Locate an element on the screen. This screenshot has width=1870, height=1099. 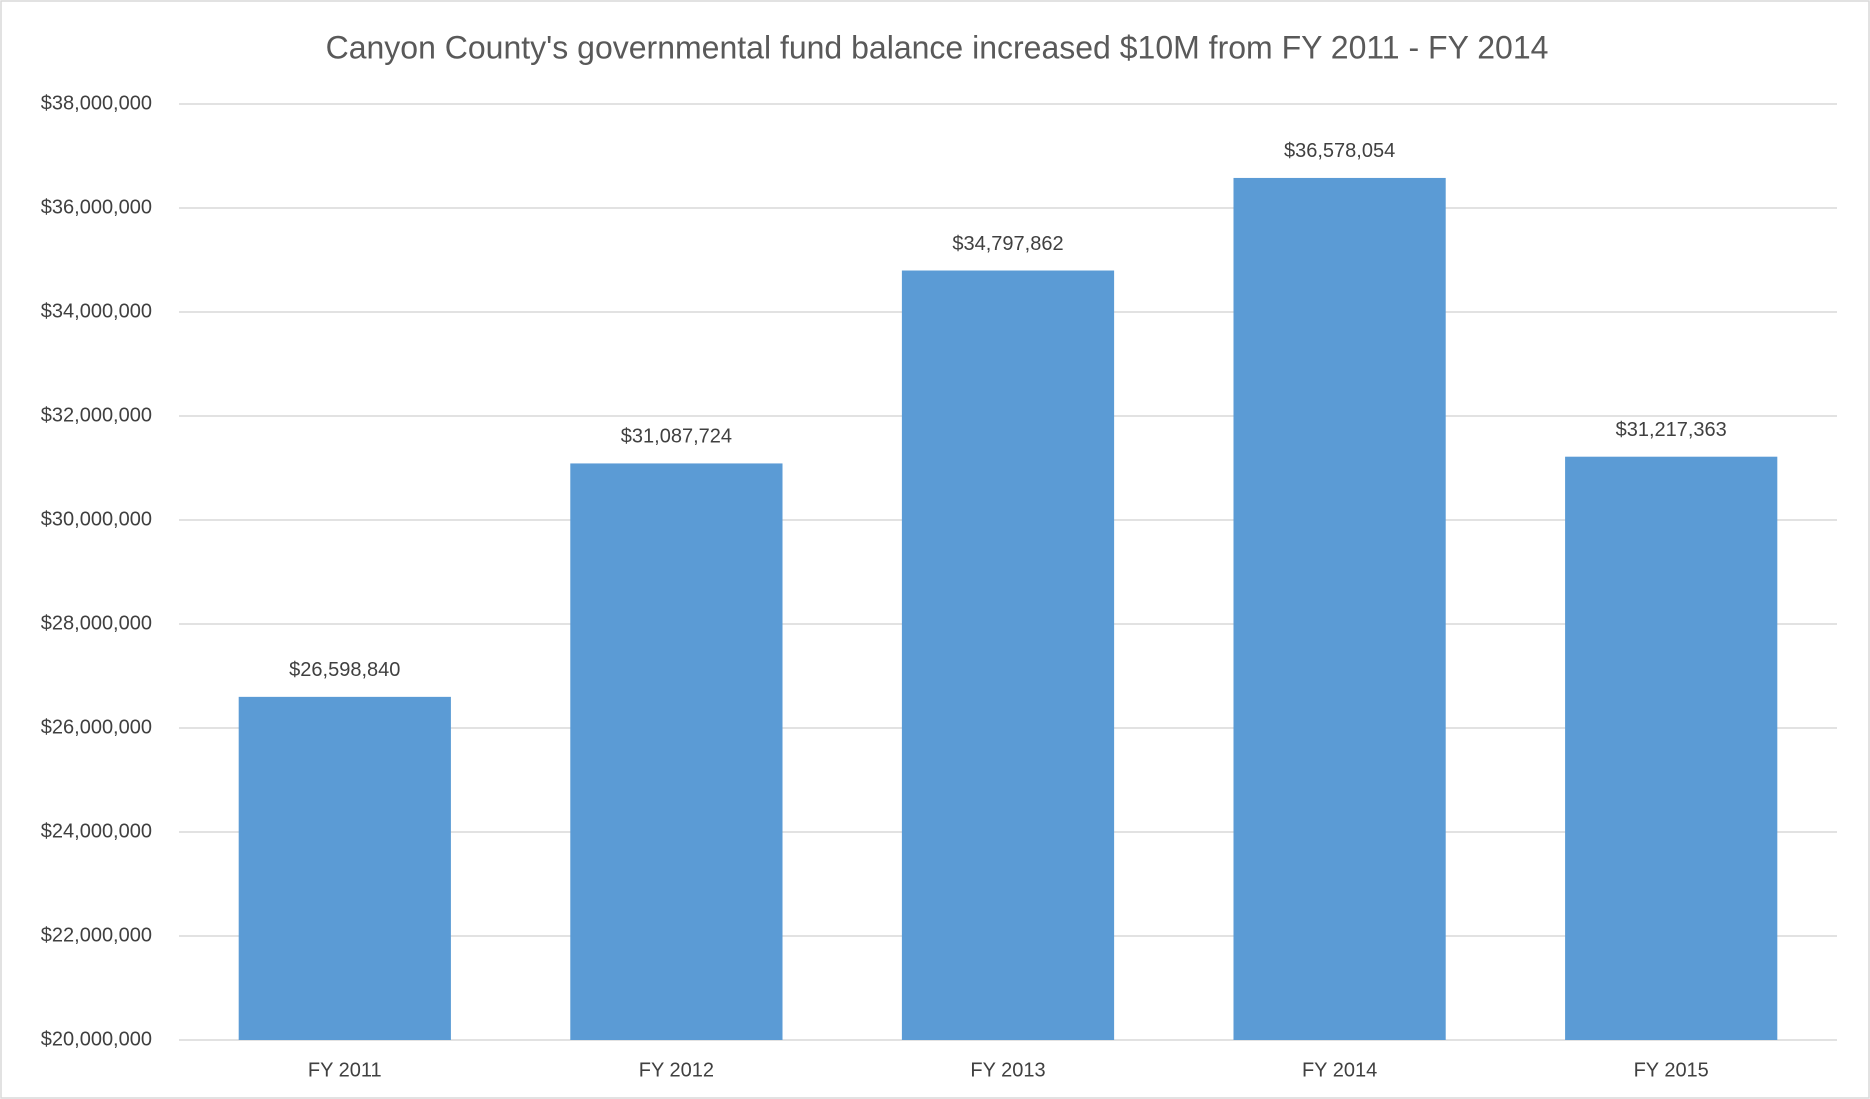
y-tick-label: $38,000,000 is located at coordinates (96, 103).